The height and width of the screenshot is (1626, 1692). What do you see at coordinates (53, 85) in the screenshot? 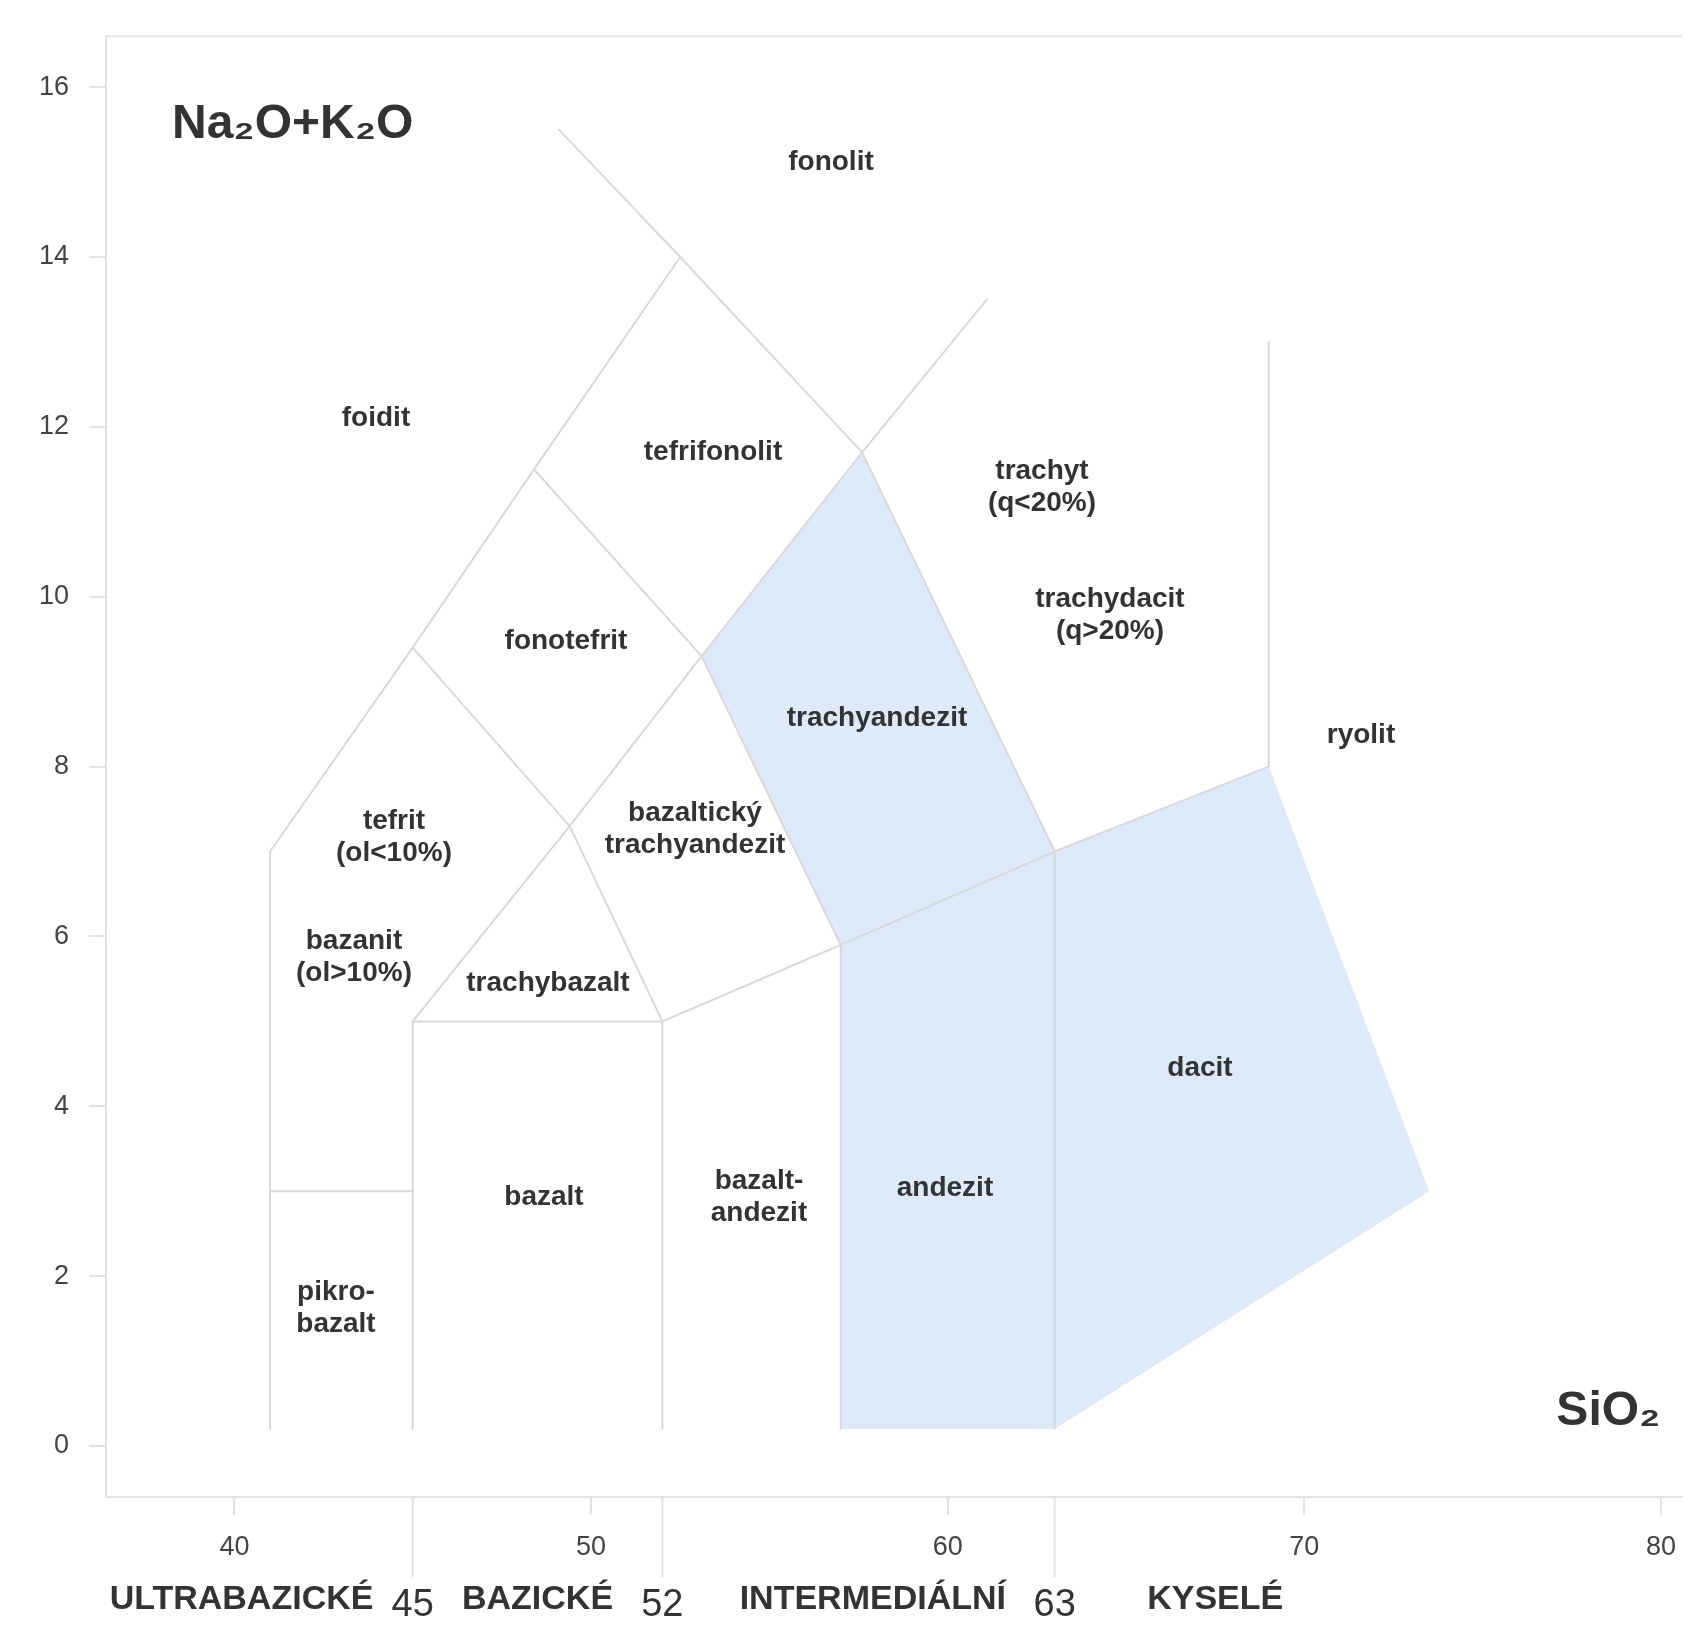
I see `y-tick-label: 16` at bounding box center [53, 85].